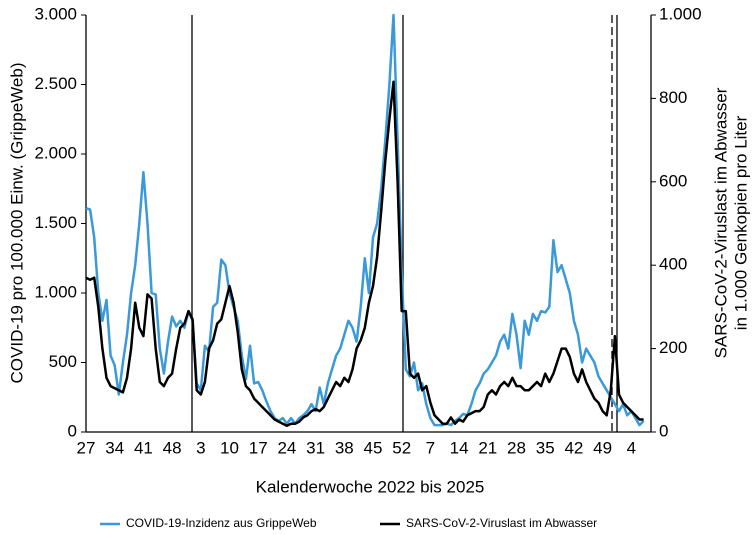 Image resolution: width=754 pixels, height=535 pixels. I want to click on x-tick-label: 21, so click(487, 447).